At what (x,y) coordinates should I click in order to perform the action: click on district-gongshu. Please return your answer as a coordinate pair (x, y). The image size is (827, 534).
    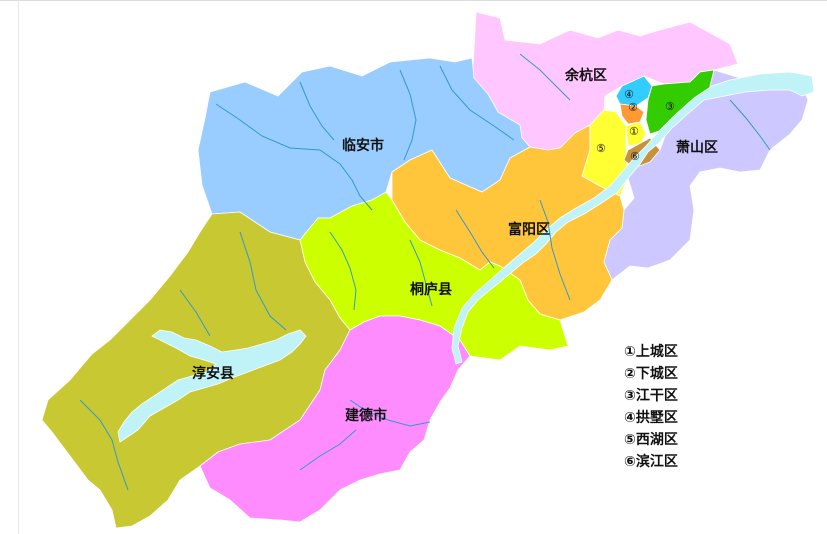
    Looking at the image, I should click on (634, 91).